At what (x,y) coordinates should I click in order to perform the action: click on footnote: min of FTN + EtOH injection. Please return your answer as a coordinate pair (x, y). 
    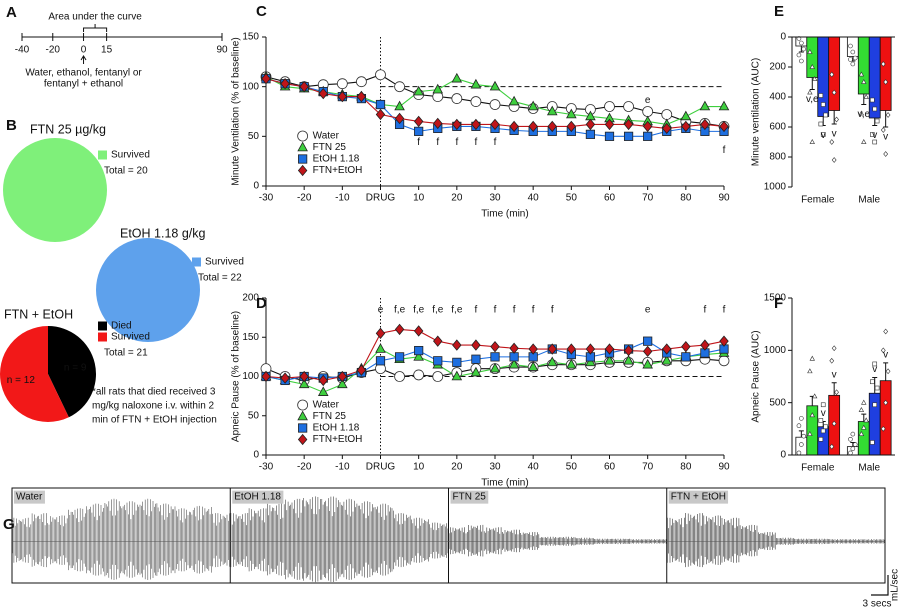
    Looking at the image, I should click on (154, 420).